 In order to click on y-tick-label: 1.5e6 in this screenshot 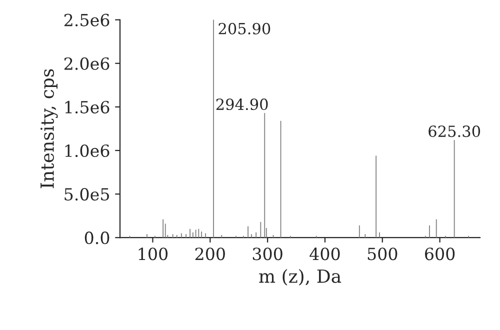, I will do `click(87, 107)`.